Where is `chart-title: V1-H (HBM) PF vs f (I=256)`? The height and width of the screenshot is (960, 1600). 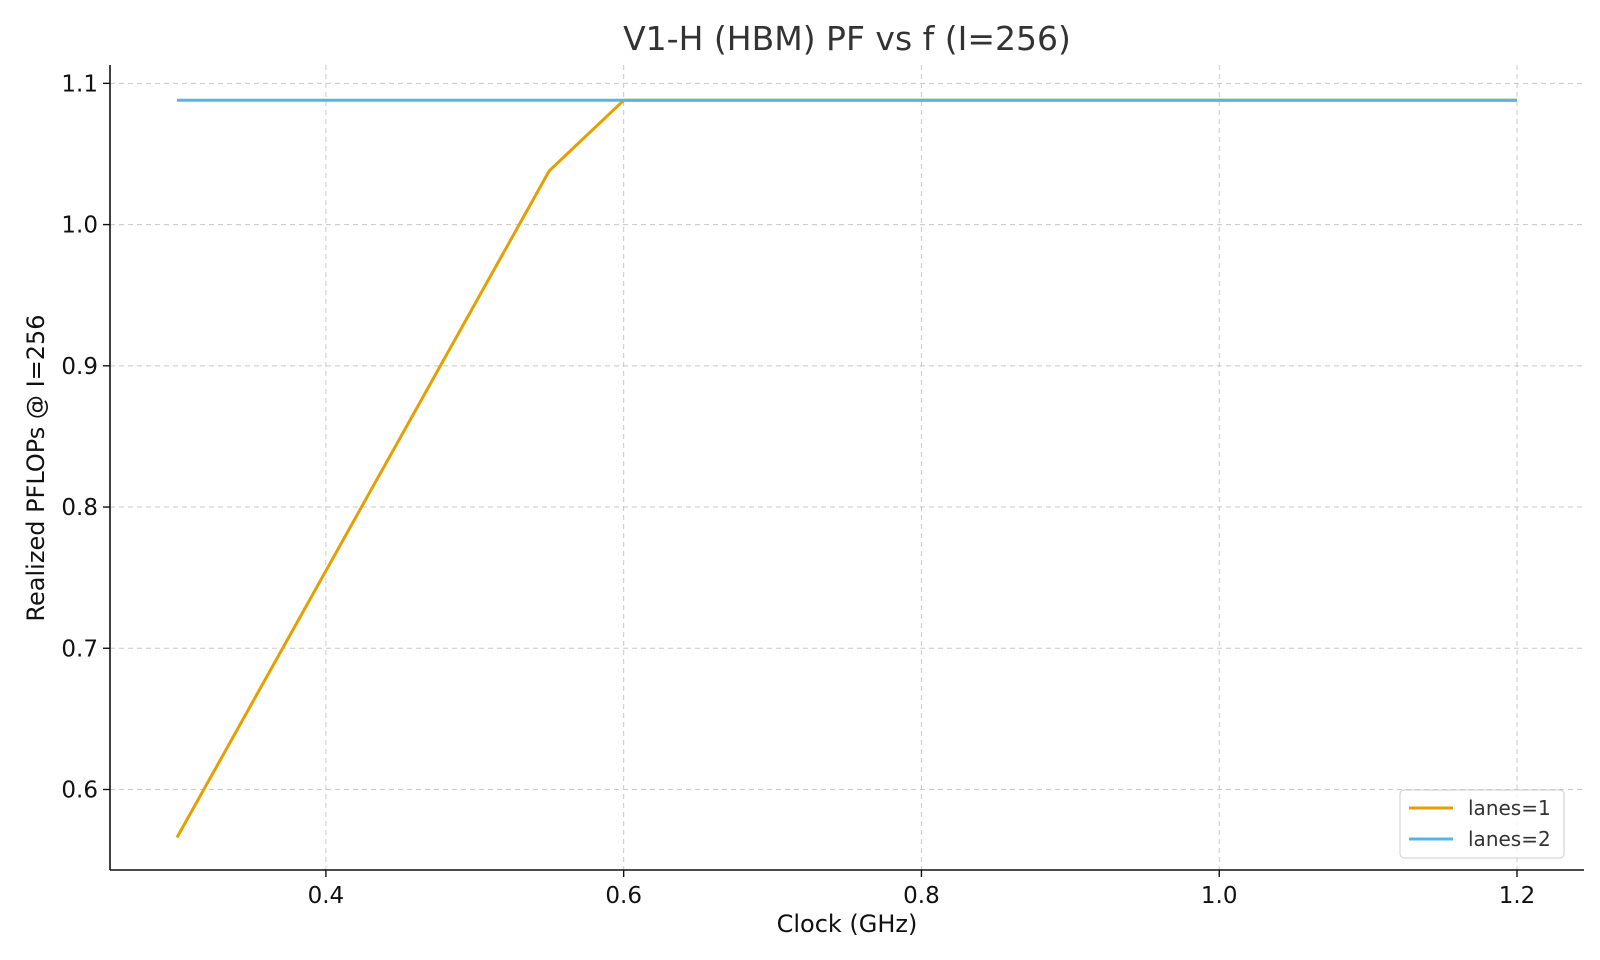 chart-title: V1-H (HBM) PF vs f (I=256) is located at coordinates (847, 38).